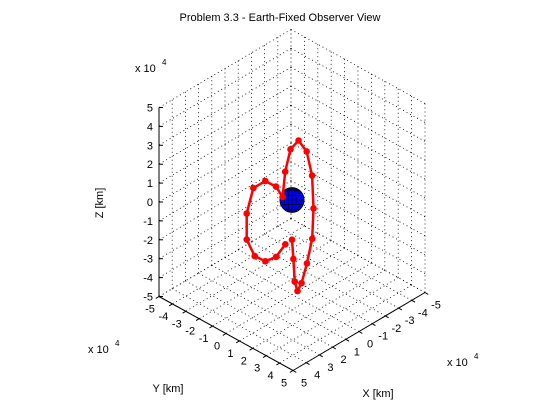 The image size is (560, 420). I want to click on y-multiplier-exponent: 4, so click(117, 343).